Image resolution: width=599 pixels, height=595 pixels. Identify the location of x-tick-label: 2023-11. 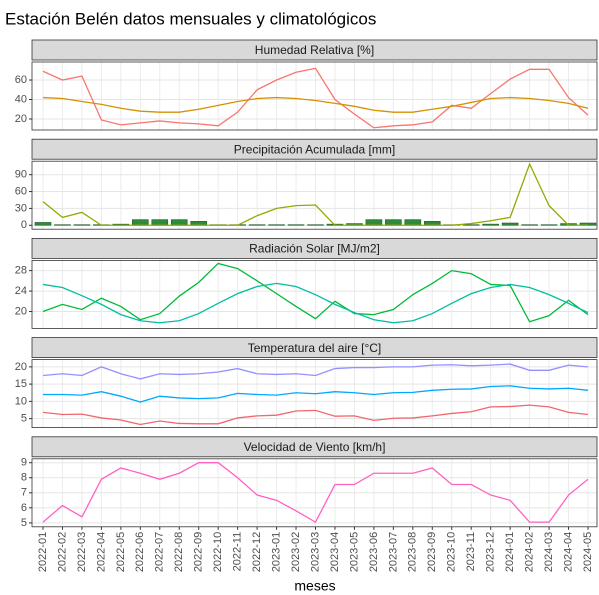
(471, 552).